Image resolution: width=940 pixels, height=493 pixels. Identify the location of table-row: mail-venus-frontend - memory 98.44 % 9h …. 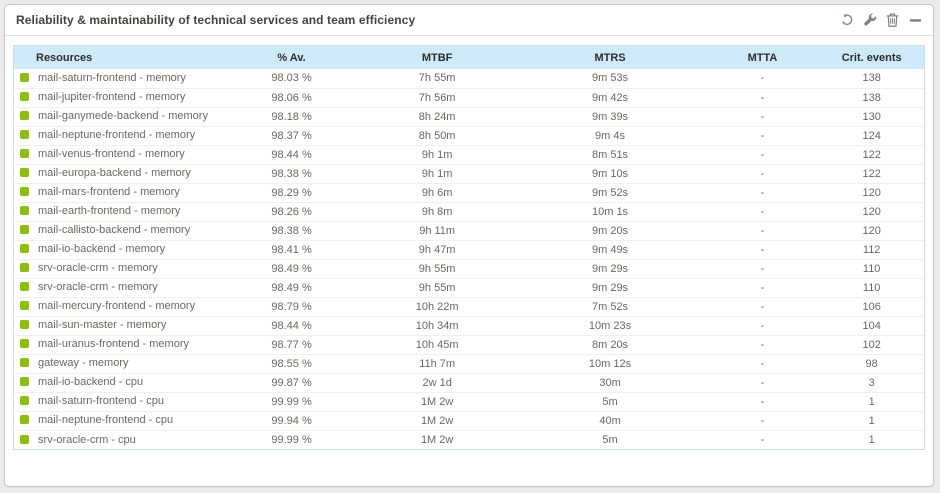
(469, 154).